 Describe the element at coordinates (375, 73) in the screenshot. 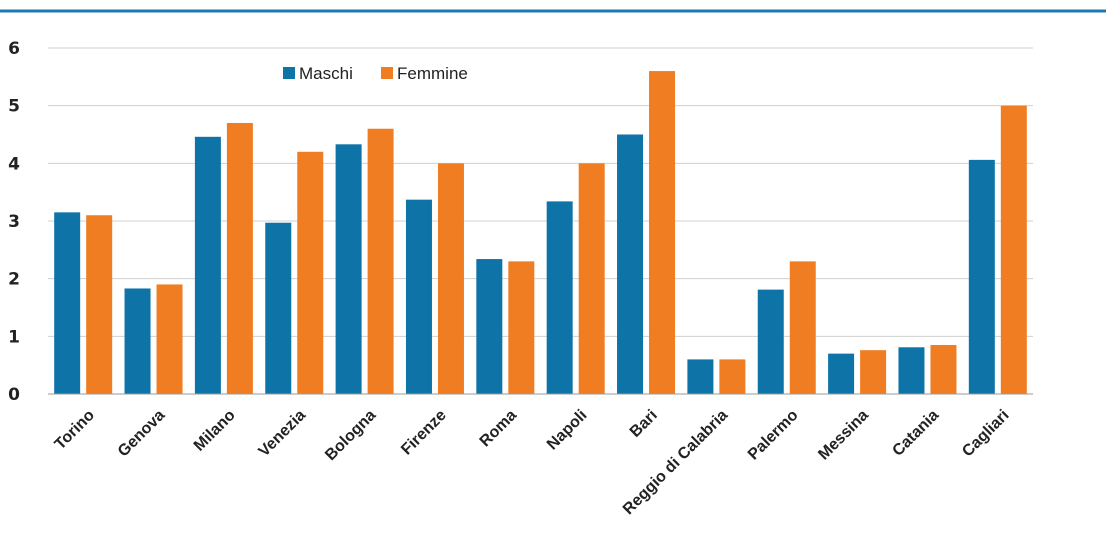

I see `legend: Maschi Femmine` at that location.